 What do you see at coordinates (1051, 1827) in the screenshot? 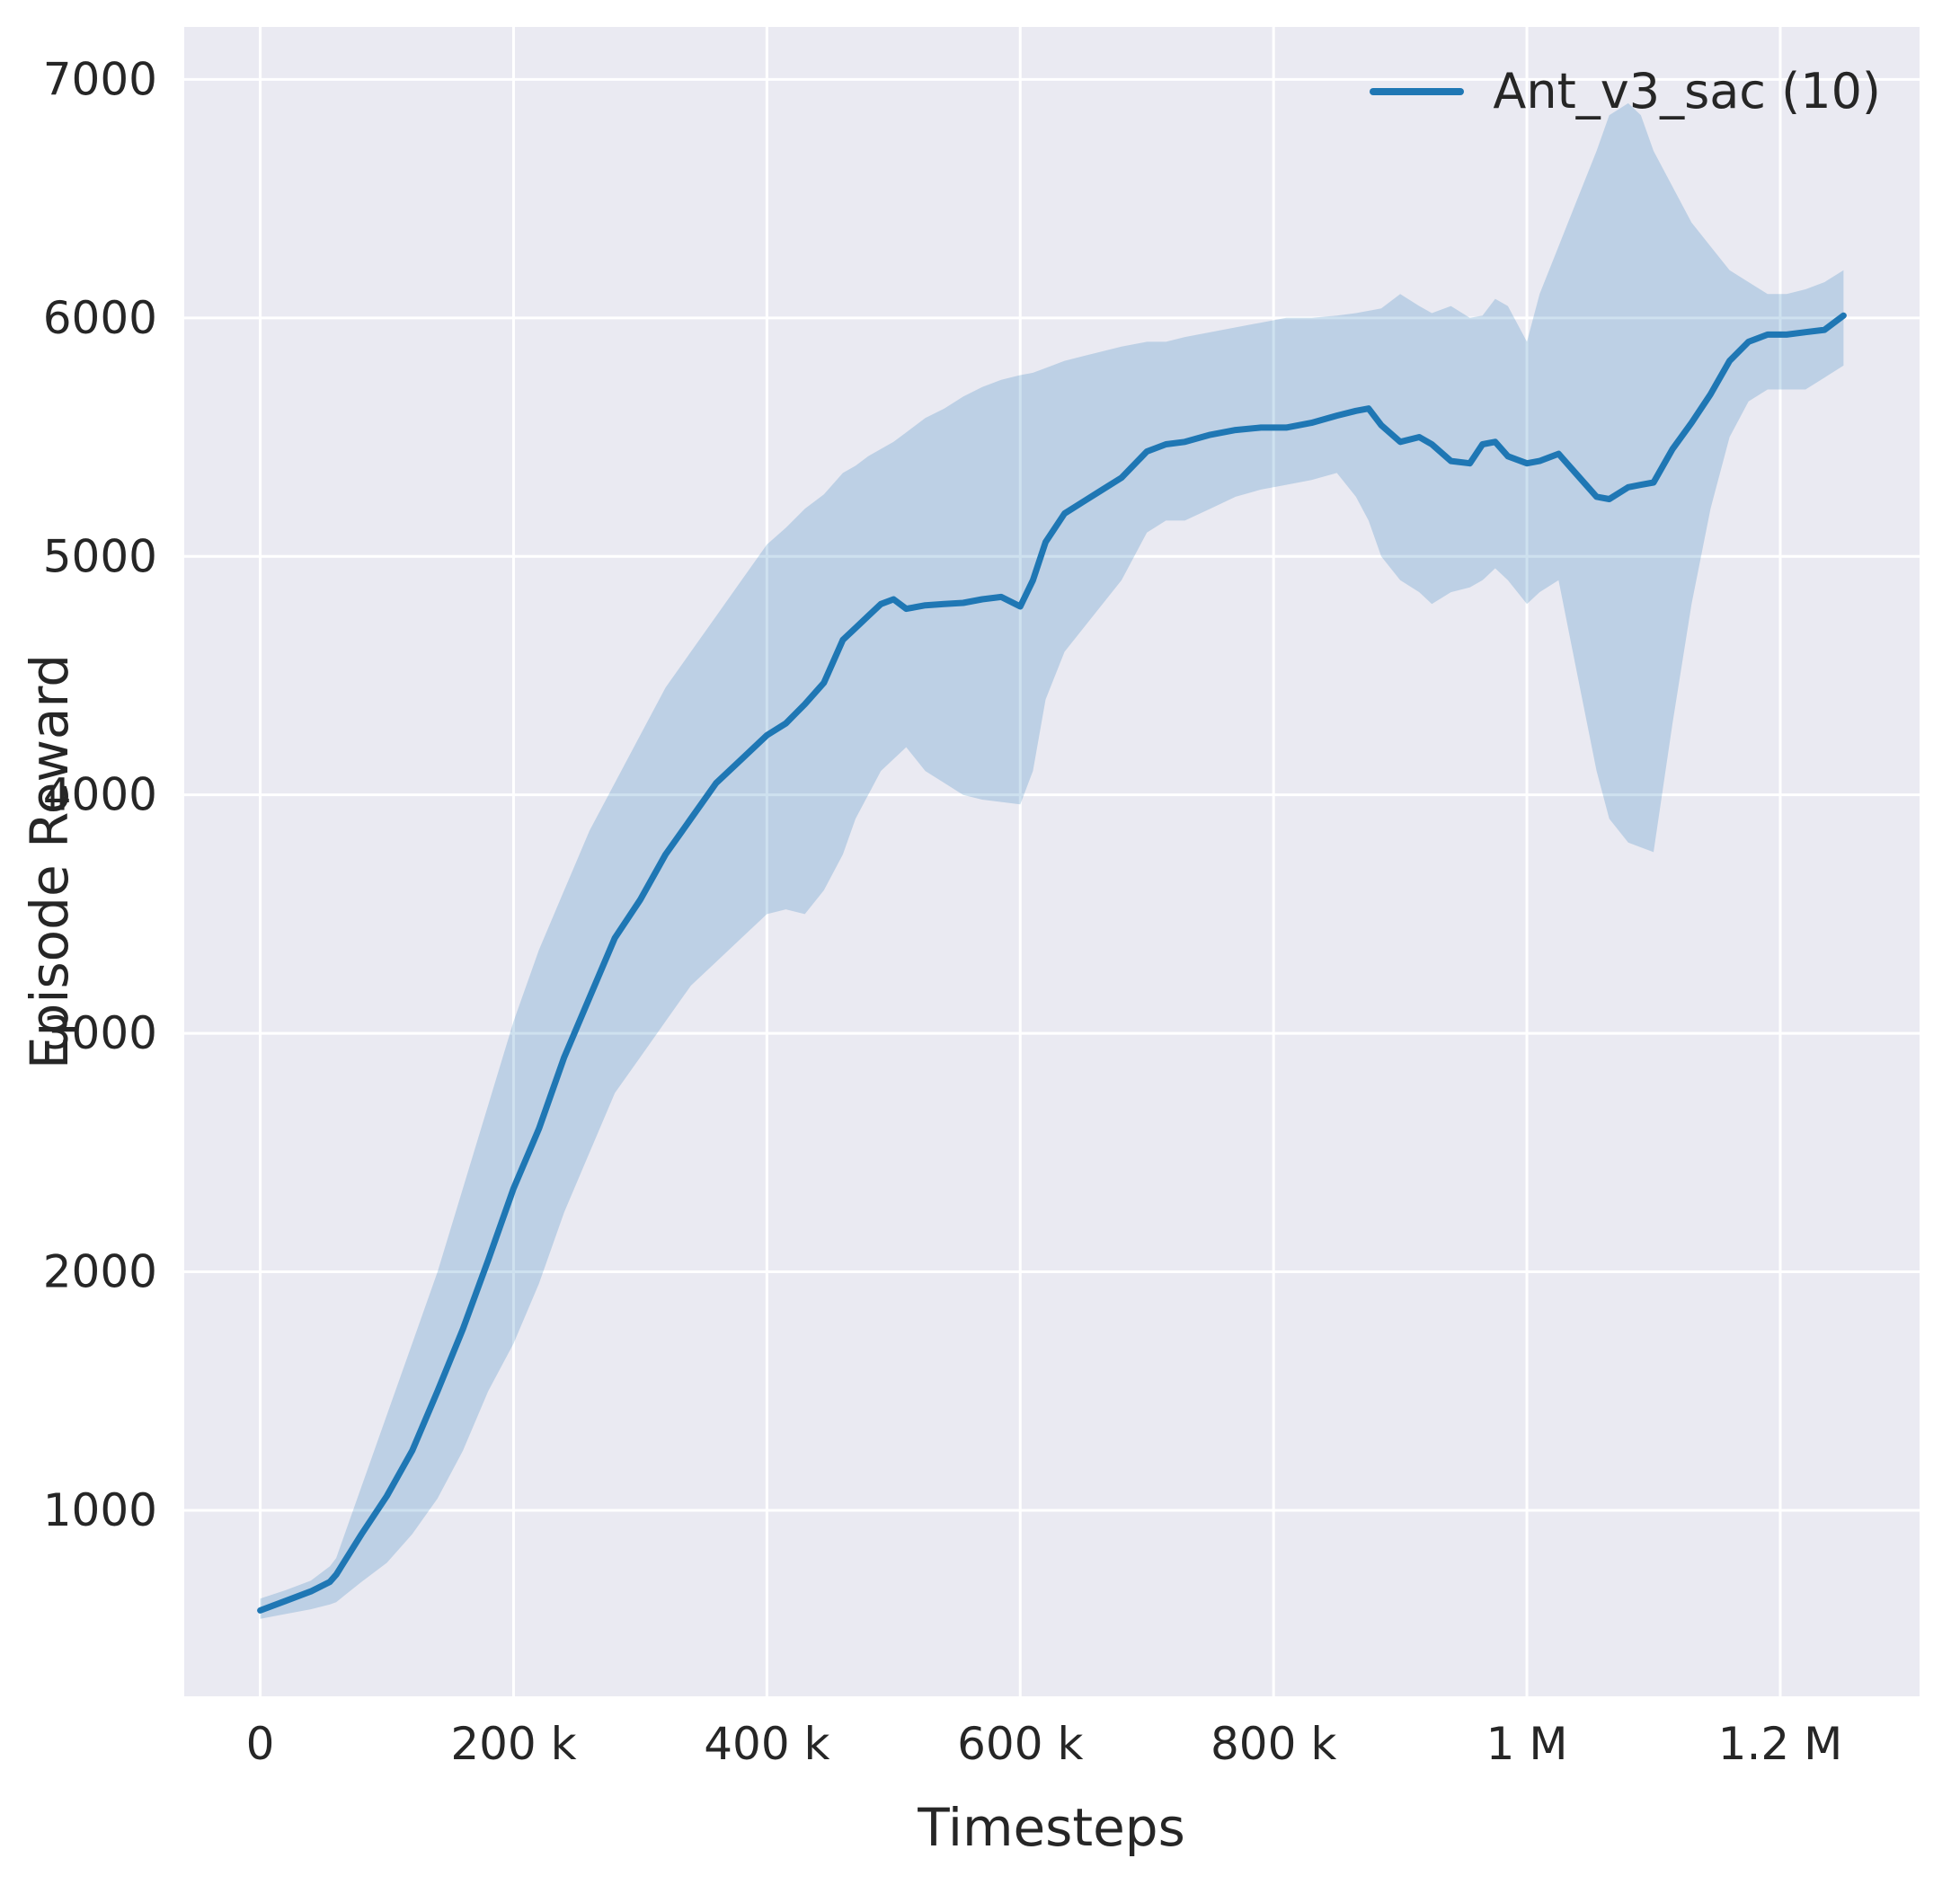
I see `x-axis-title: Timesteps` at bounding box center [1051, 1827].